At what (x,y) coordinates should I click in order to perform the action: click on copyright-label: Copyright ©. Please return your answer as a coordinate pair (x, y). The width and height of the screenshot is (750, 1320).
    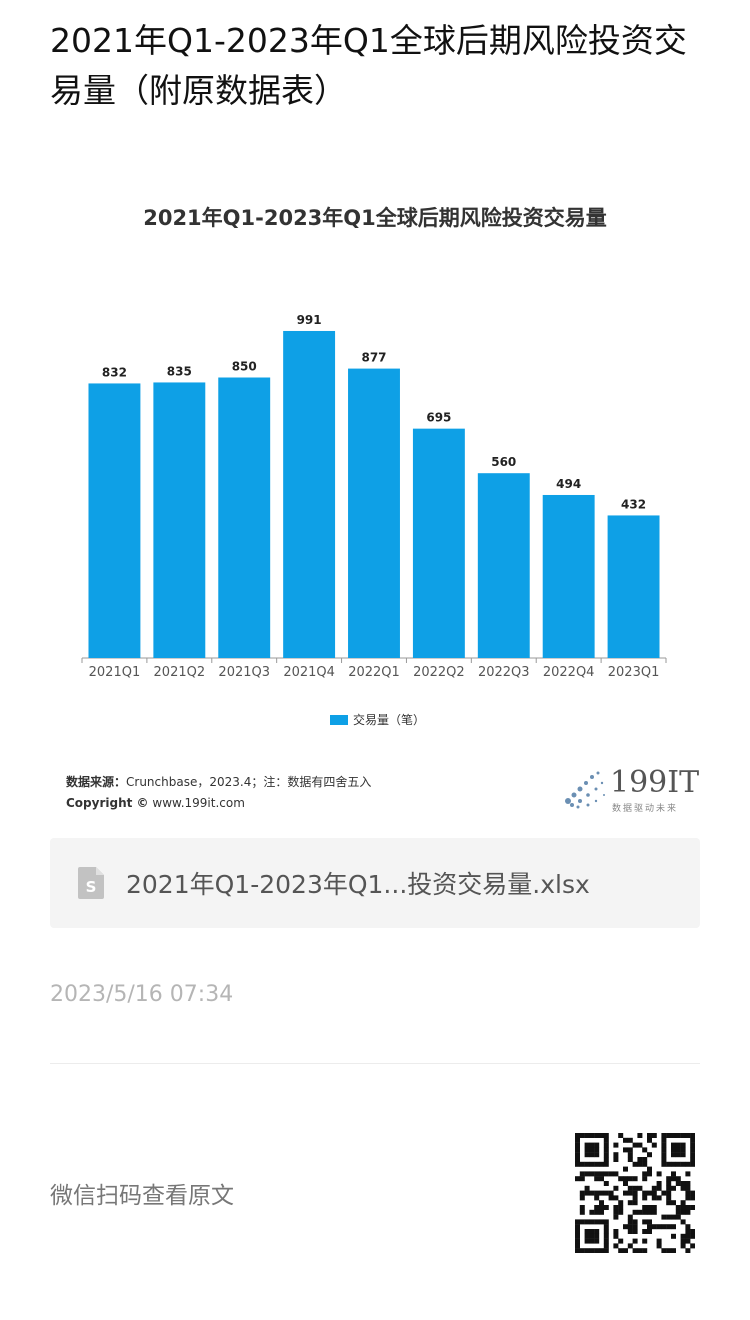
    Looking at the image, I should click on (107, 803).